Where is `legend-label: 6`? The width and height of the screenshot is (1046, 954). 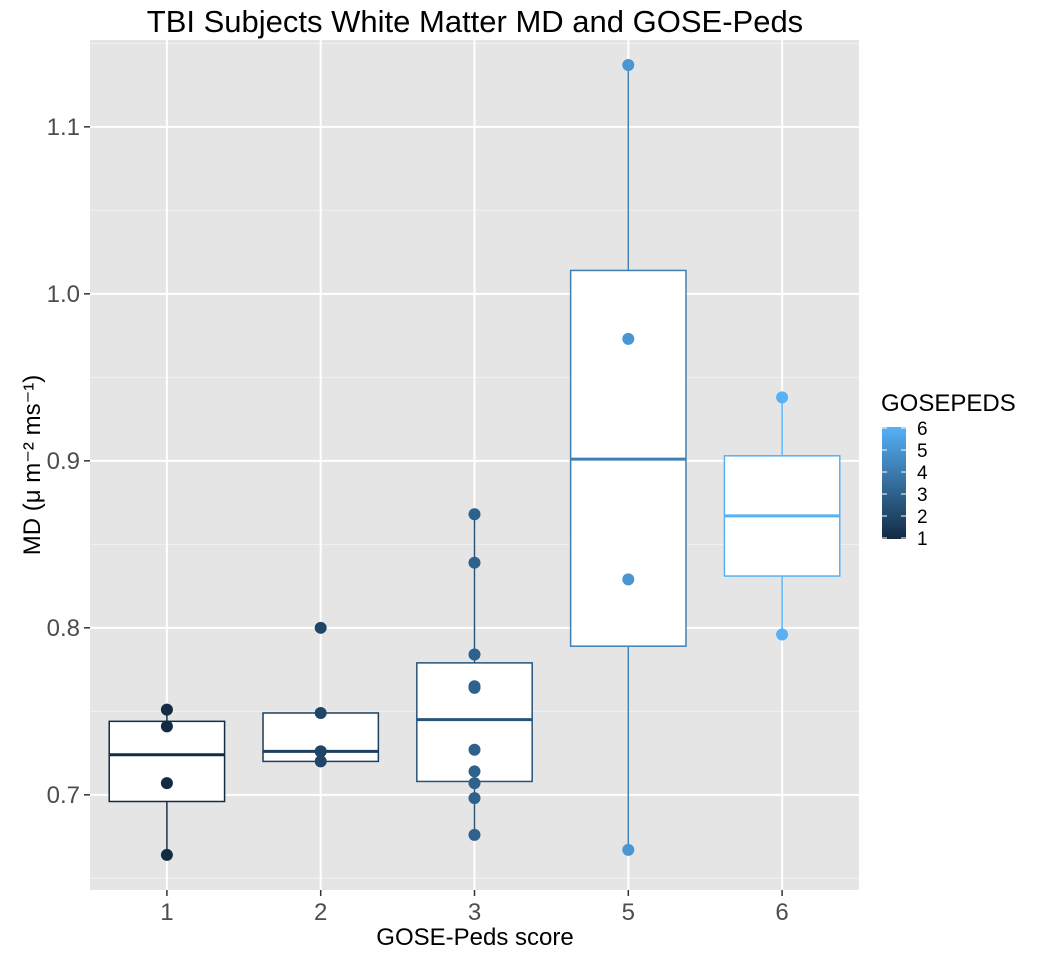 legend-label: 6 is located at coordinates (922, 429).